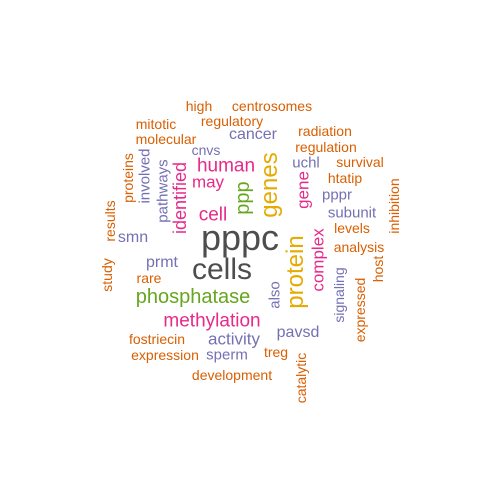 This screenshot has height=480, width=480. I want to click on word-complex: complex, so click(318, 260).